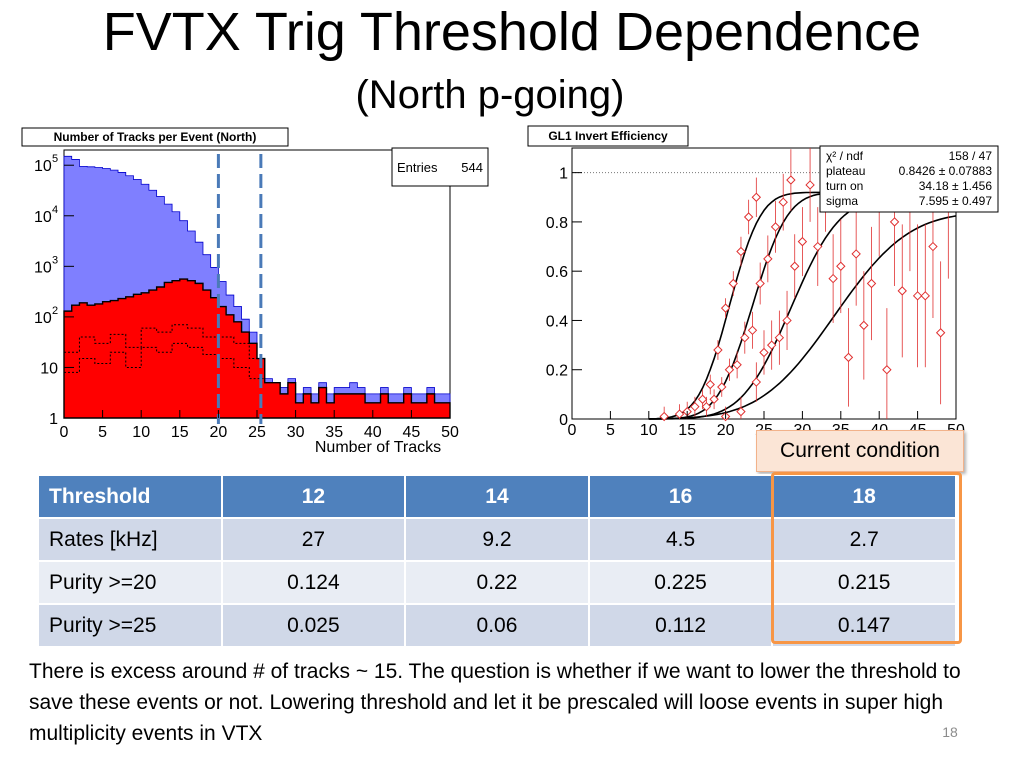  I want to click on current-condition-callout: Current condition, so click(860, 451).